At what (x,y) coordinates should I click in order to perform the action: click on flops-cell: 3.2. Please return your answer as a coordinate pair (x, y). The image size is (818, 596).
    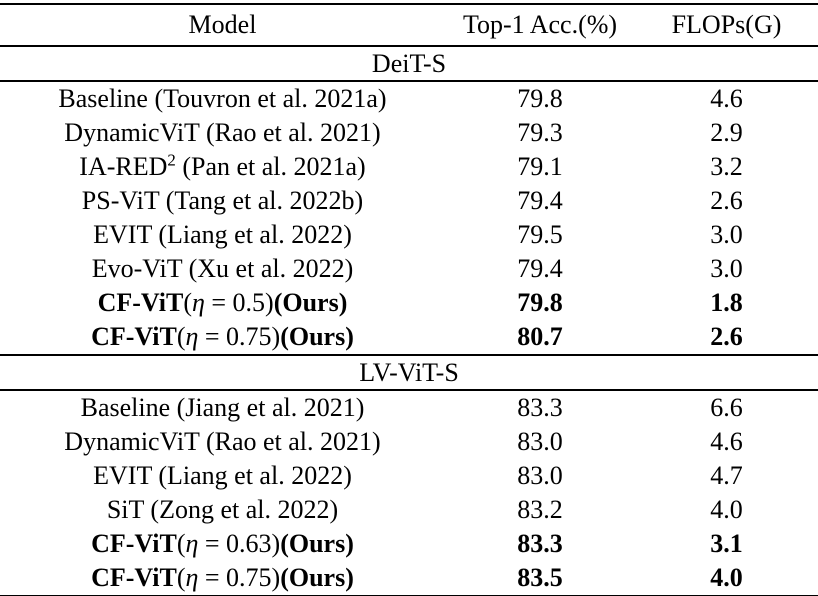
    Looking at the image, I should click on (726, 166).